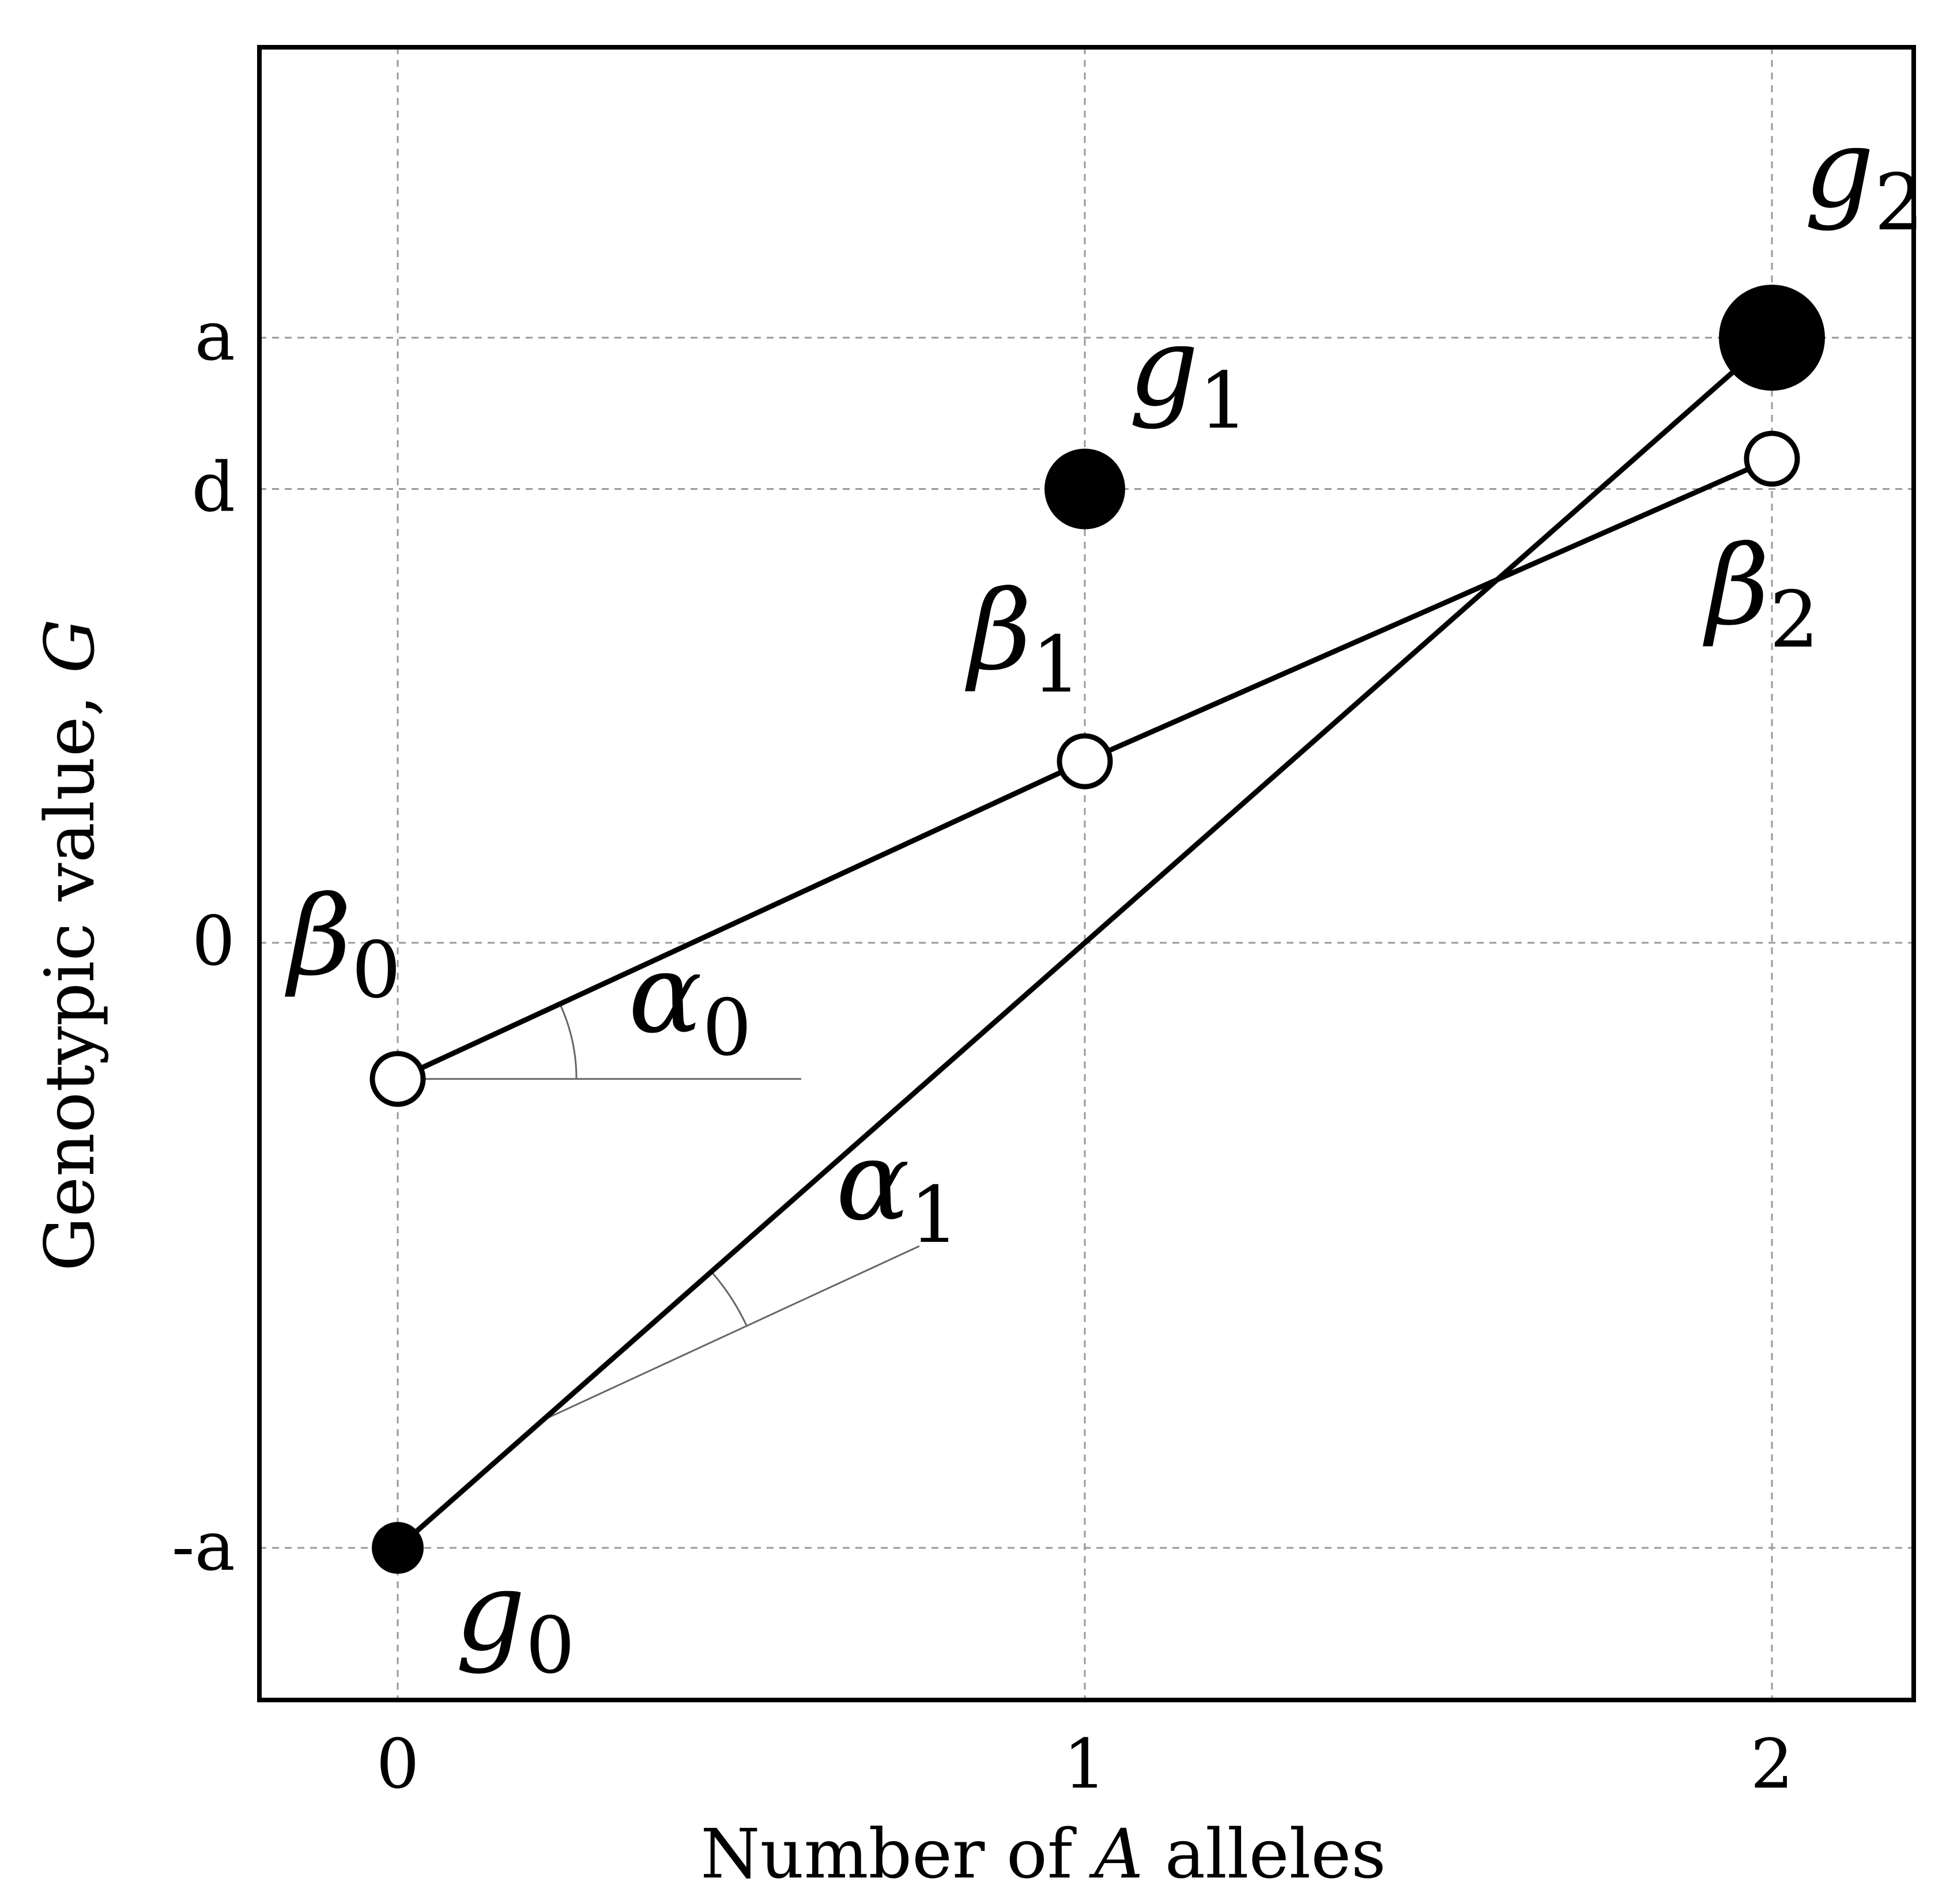  I want to click on breeding-value-label: β1, so click(1023, 638).